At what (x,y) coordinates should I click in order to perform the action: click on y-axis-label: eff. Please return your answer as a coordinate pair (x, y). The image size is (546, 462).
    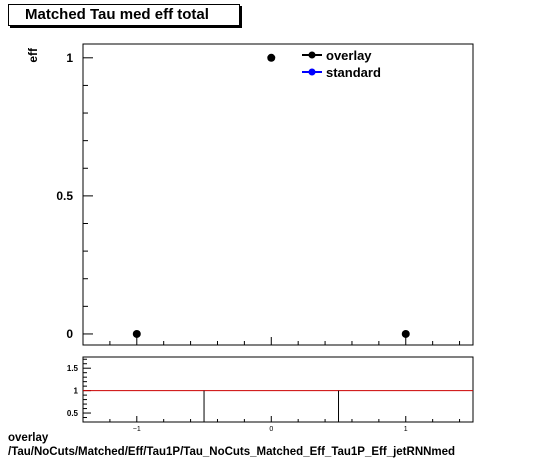
    Looking at the image, I should click on (33, 55).